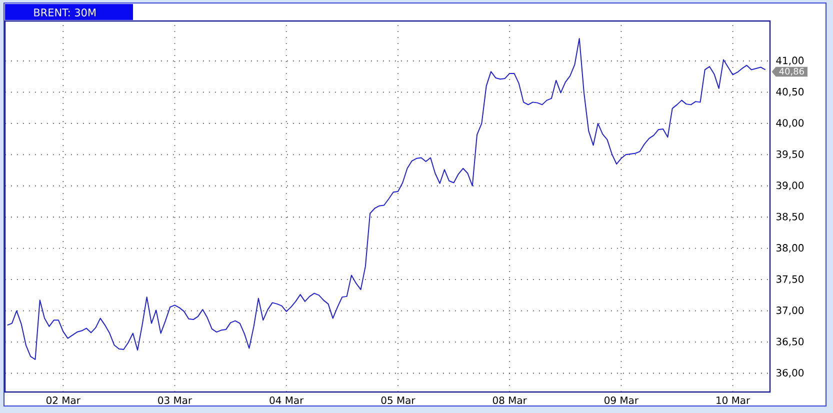 The width and height of the screenshot is (833, 413). Describe the element at coordinates (509, 400) in the screenshot. I see `x-tick-label: 08 Mar` at that location.